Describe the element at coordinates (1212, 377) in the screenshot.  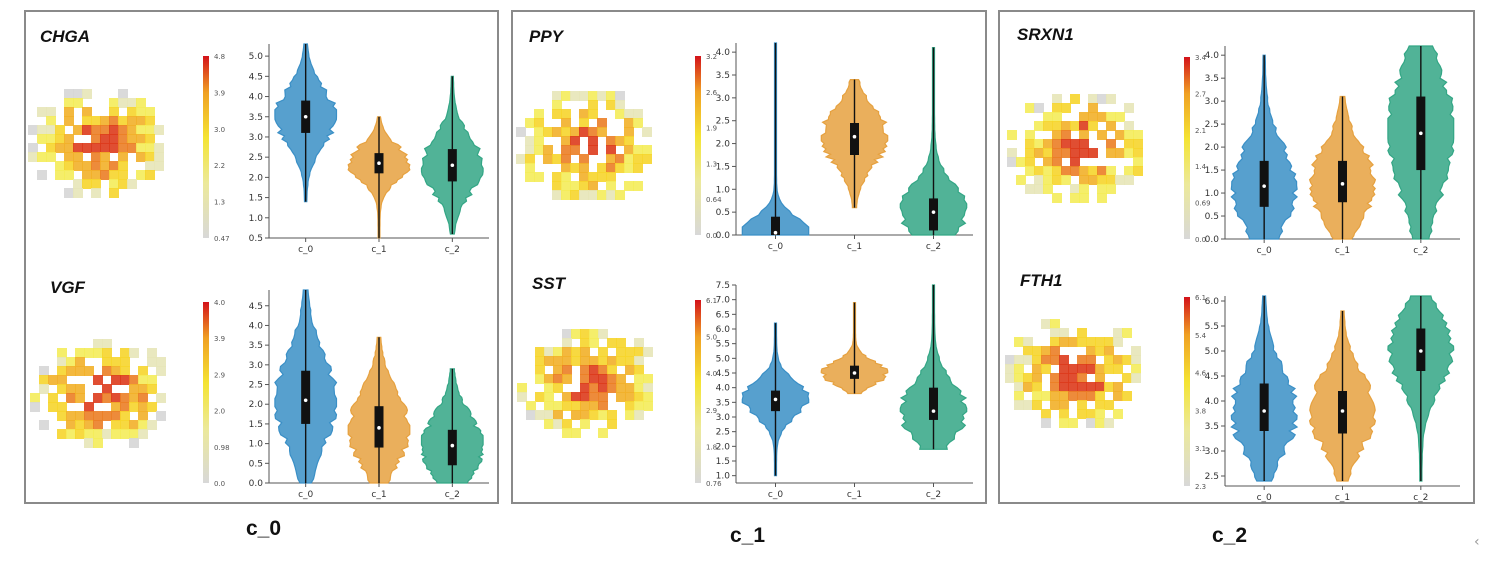
I see `y-tick-label: 4.5` at that location.